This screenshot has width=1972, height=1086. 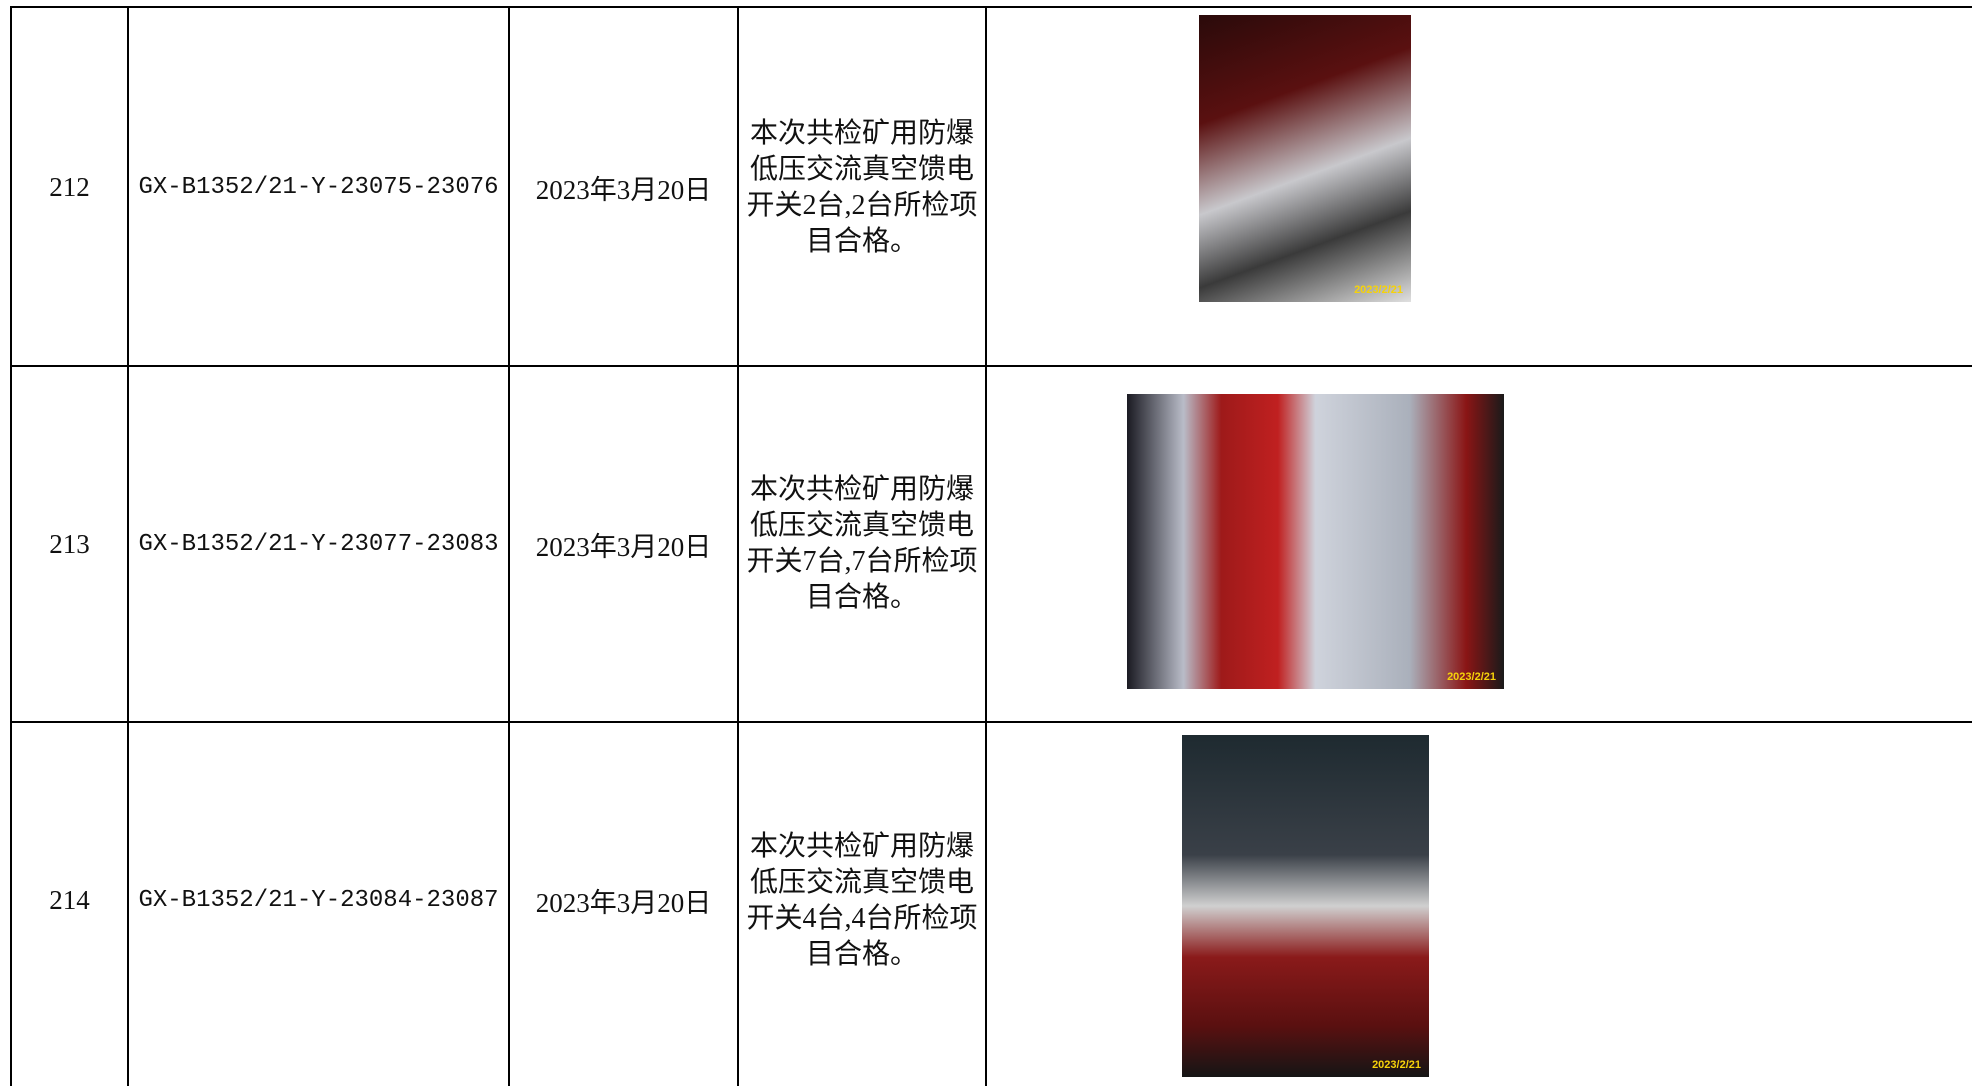 I want to click on description: 本次共检矿用防爆低压交流真空馈电开关2台,2台所检项目合格。, so click(x=862, y=187).